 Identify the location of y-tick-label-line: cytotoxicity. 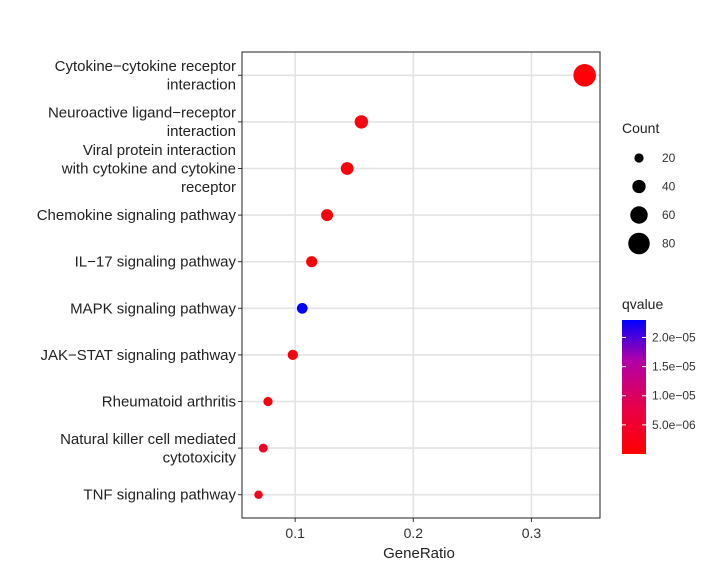
(200, 457).